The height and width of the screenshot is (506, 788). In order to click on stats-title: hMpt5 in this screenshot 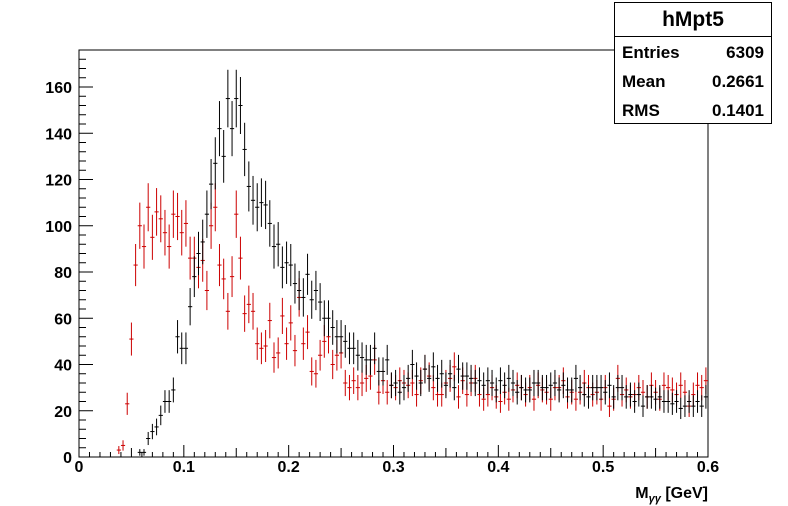, I will do `click(693, 20)`.